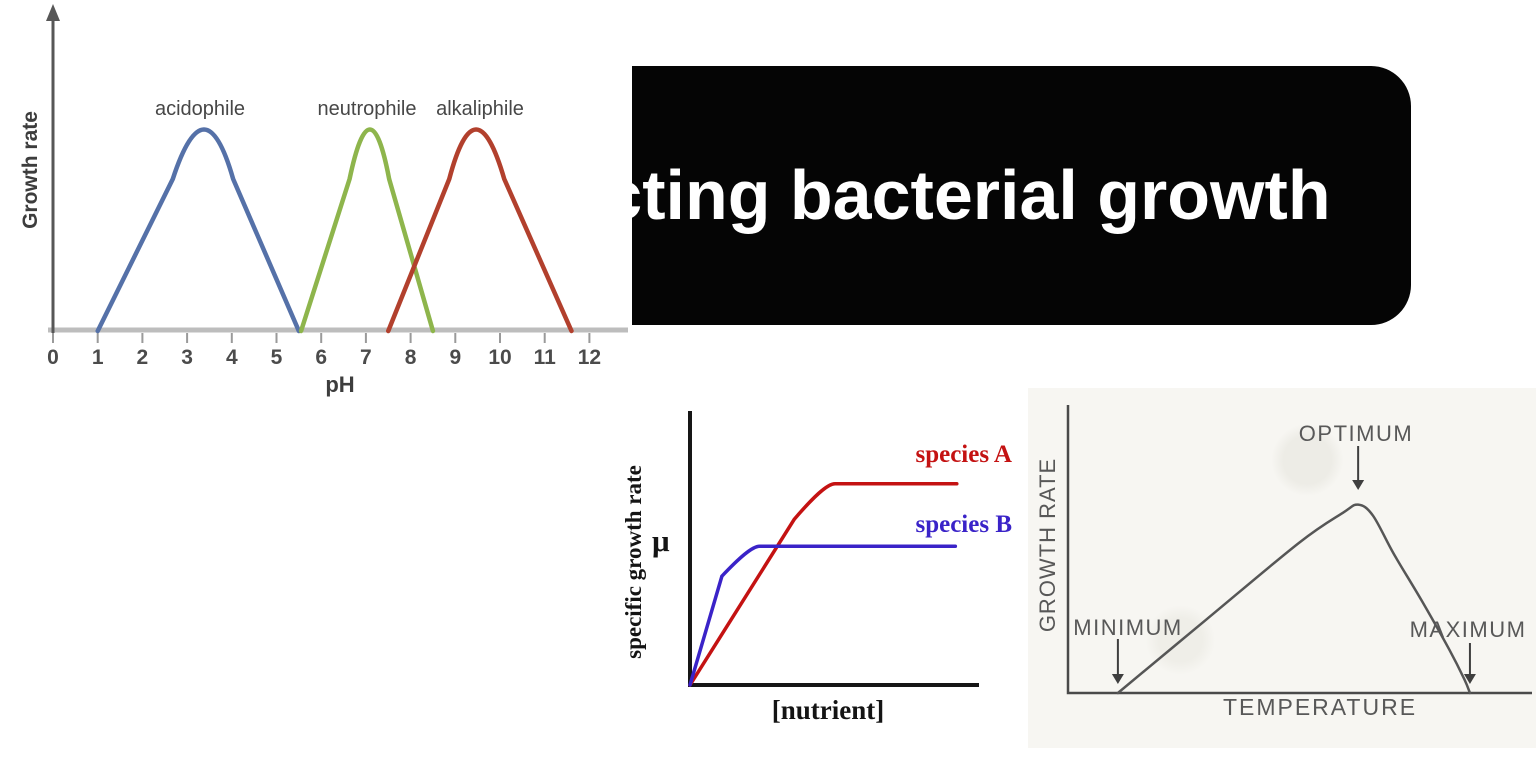 The width and height of the screenshot is (1536, 768). What do you see at coordinates (823, 615) in the screenshot?
I see `curve-species B` at bounding box center [823, 615].